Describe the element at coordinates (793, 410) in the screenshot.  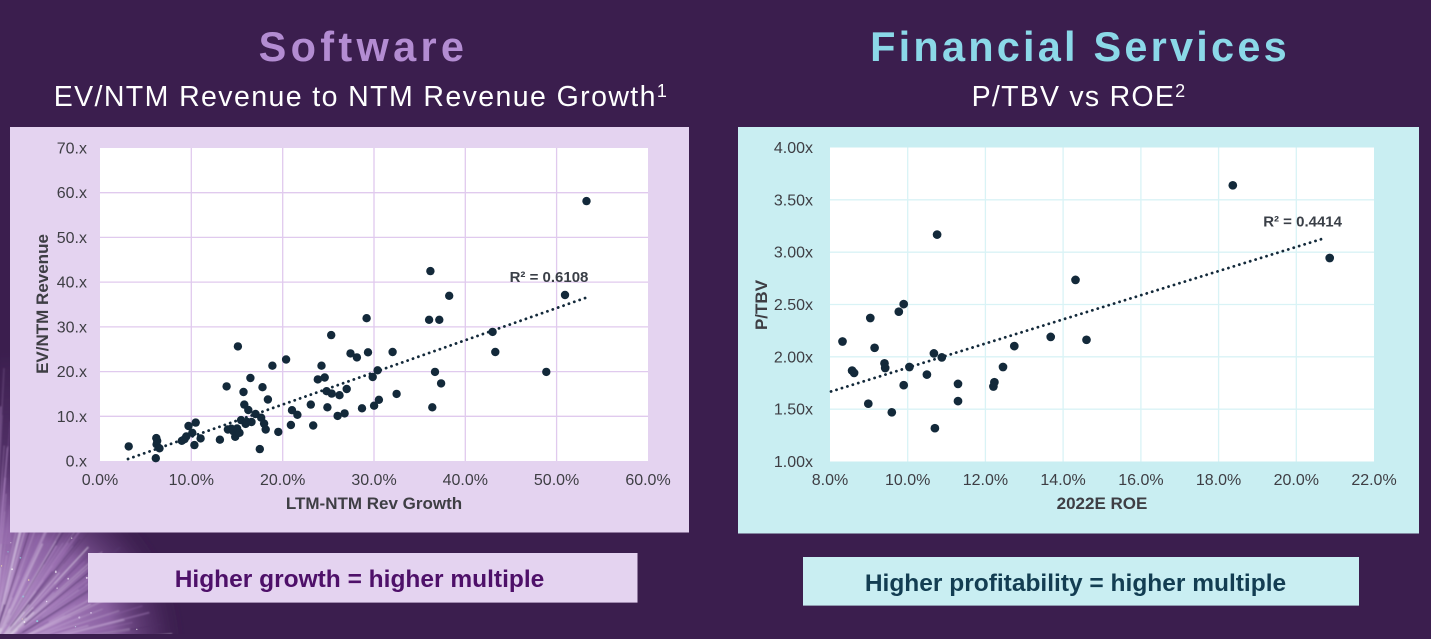
I see `svg-text: 1.50x` at that location.